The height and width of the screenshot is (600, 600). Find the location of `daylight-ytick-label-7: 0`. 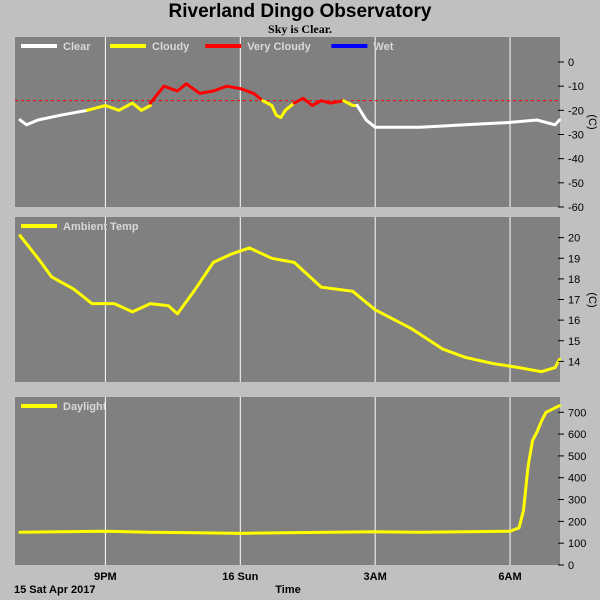

daylight-ytick-label-7: 0 is located at coordinates (571, 566).